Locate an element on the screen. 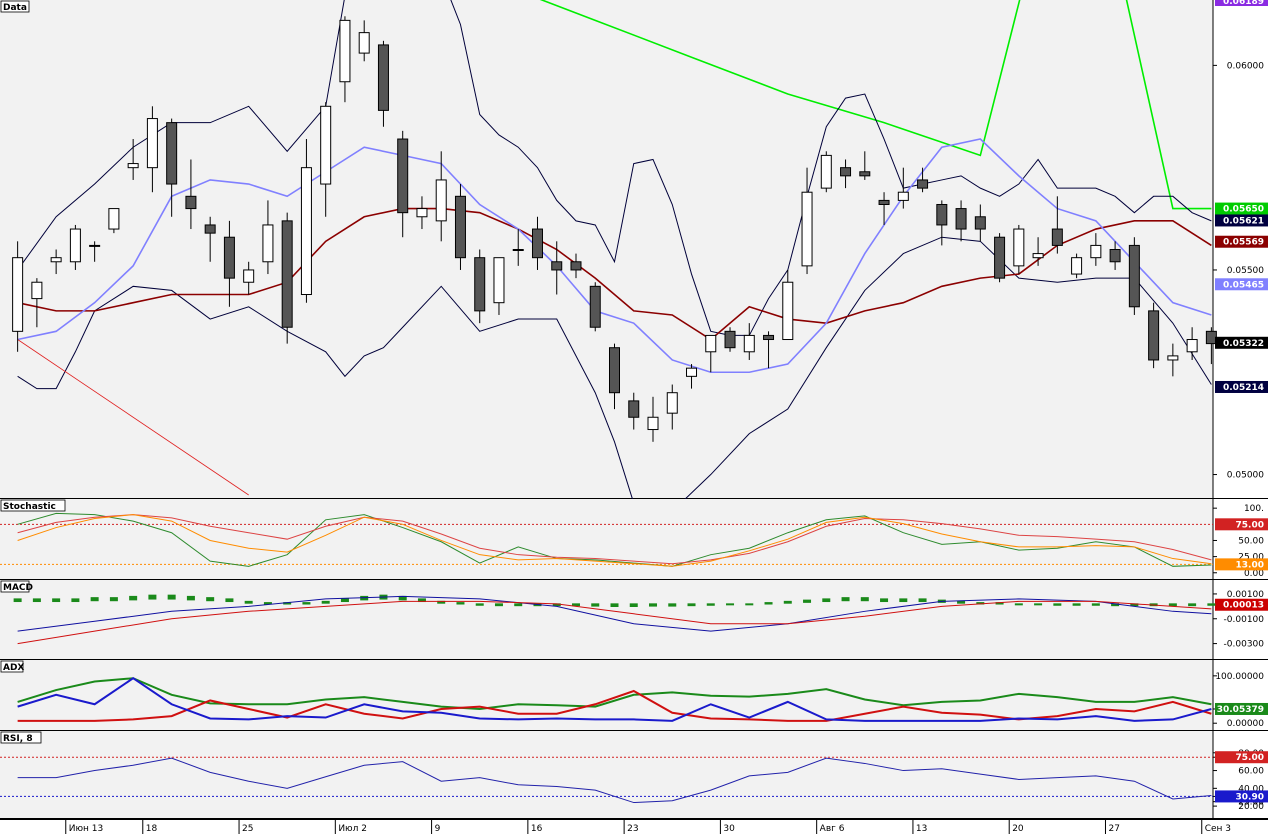  axis-background is located at coordinates (1240, 620).